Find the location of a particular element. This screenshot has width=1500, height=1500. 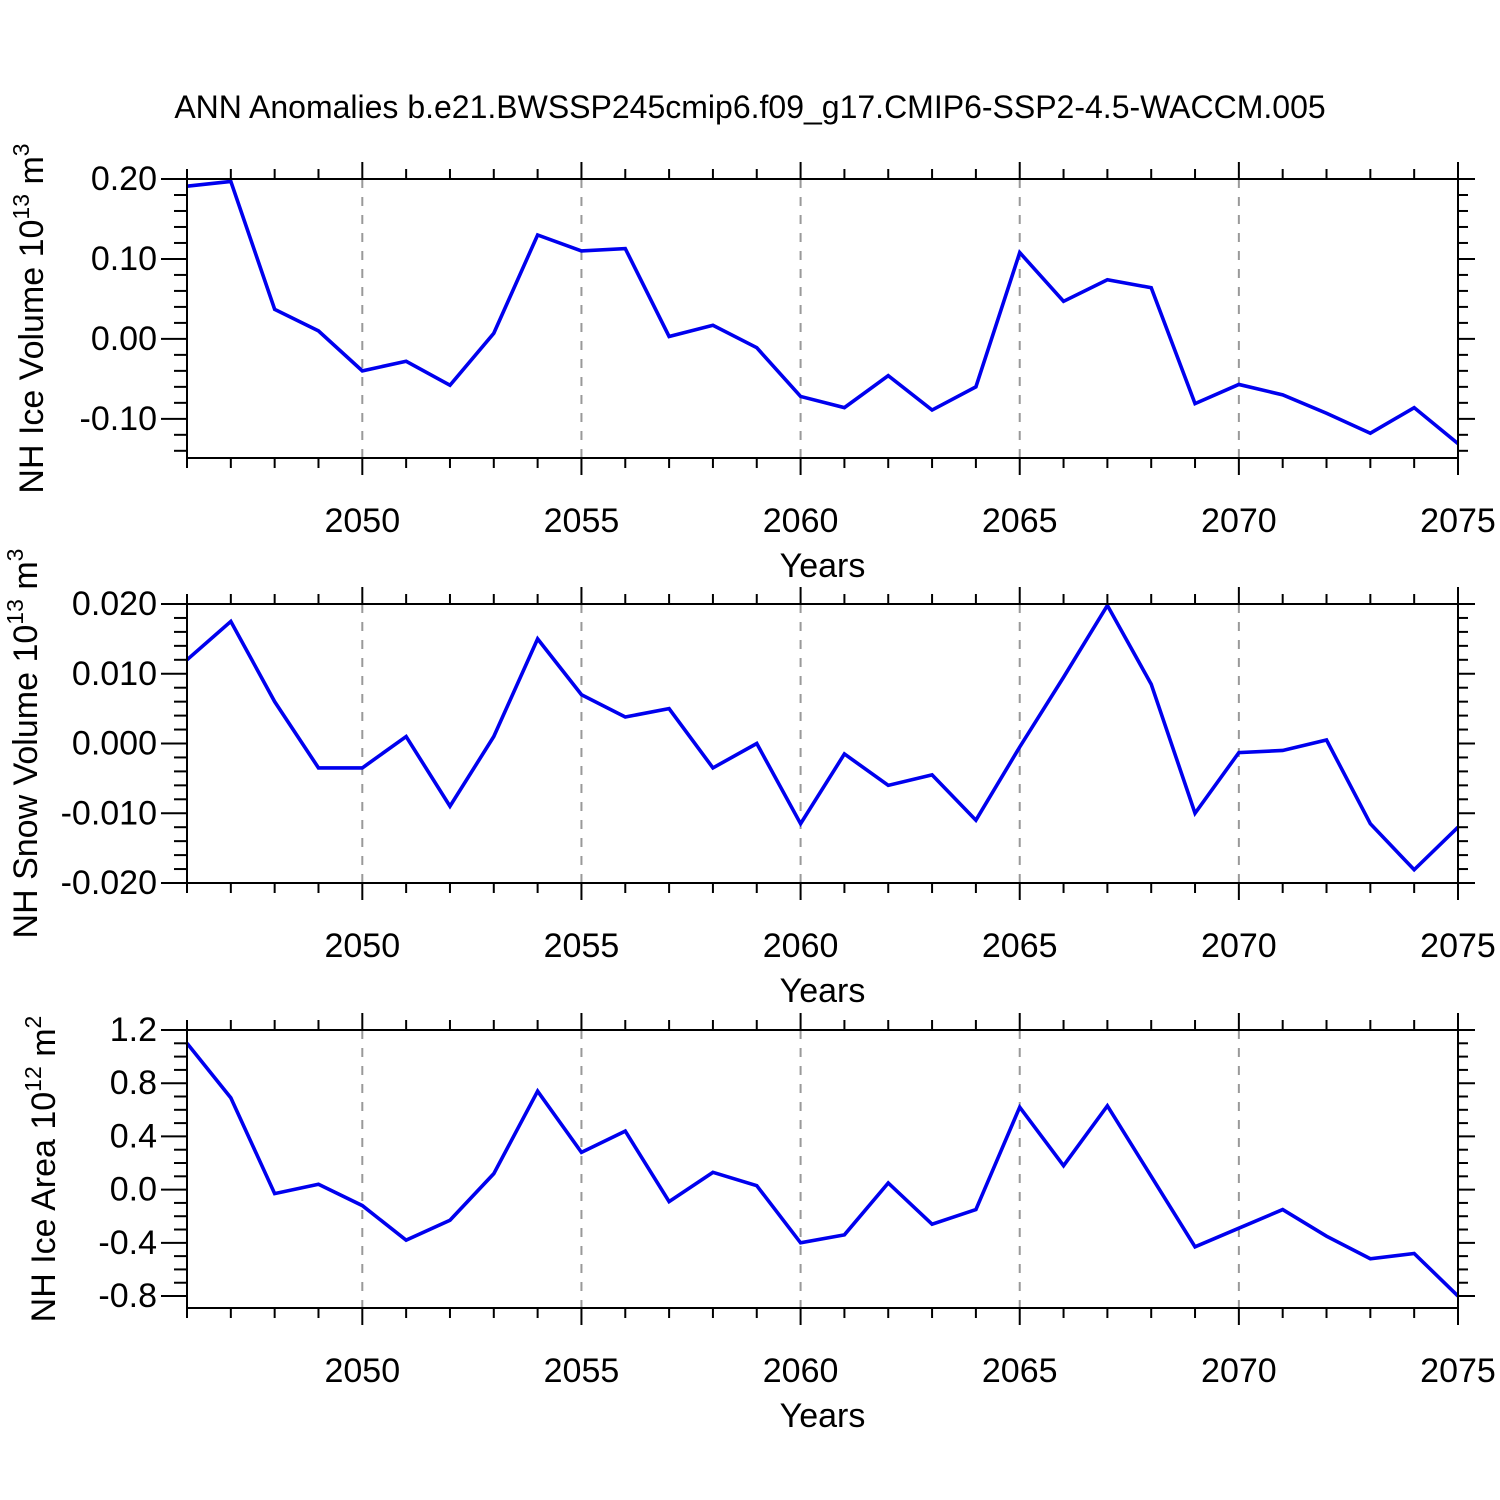

y-axis-title: NH Ice Volume 1013 m3 is located at coordinates (29, 318).